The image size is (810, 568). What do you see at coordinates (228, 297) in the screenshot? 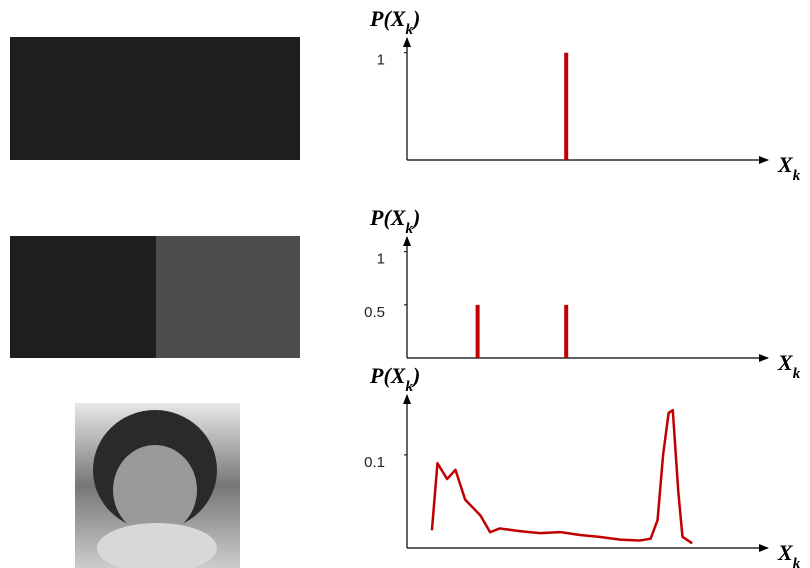
I see `gray-half-image` at bounding box center [228, 297].